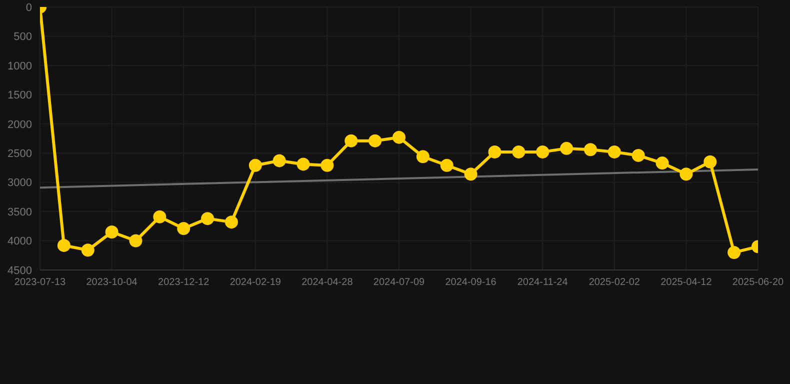  What do you see at coordinates (758, 282) in the screenshot?
I see `x-tick-label: 2025-06-20` at bounding box center [758, 282].